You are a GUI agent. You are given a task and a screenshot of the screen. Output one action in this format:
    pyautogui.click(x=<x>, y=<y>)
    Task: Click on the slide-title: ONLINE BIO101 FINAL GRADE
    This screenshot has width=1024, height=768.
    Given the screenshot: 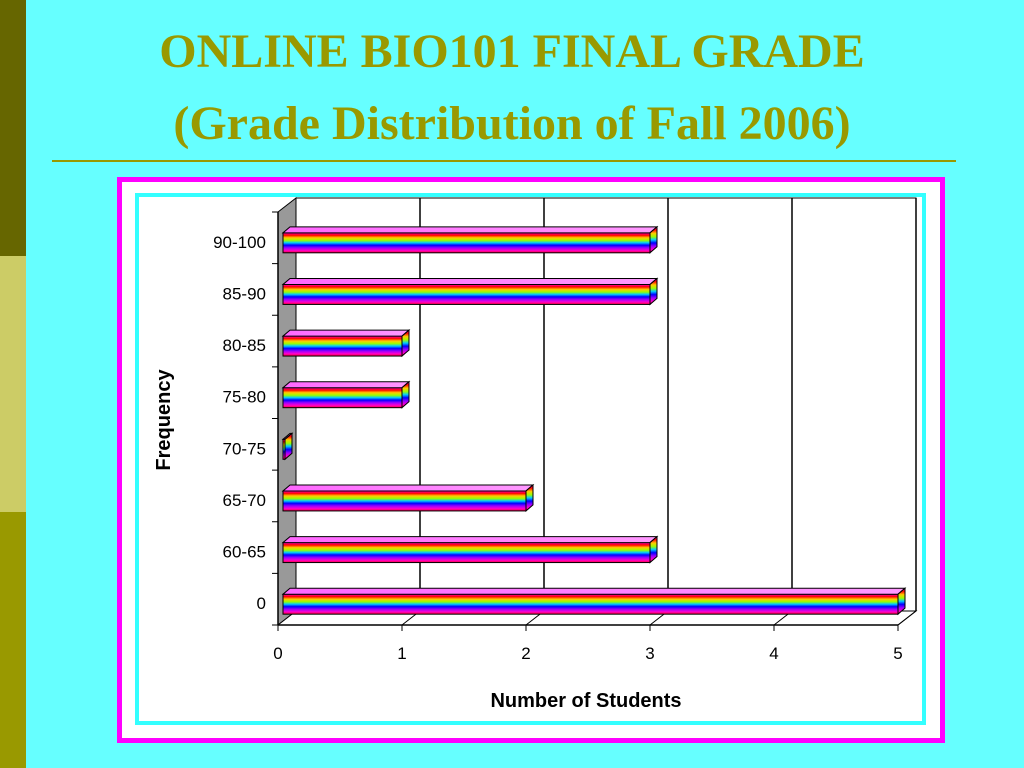 What is the action you would take?
    pyautogui.click(x=512, y=51)
    